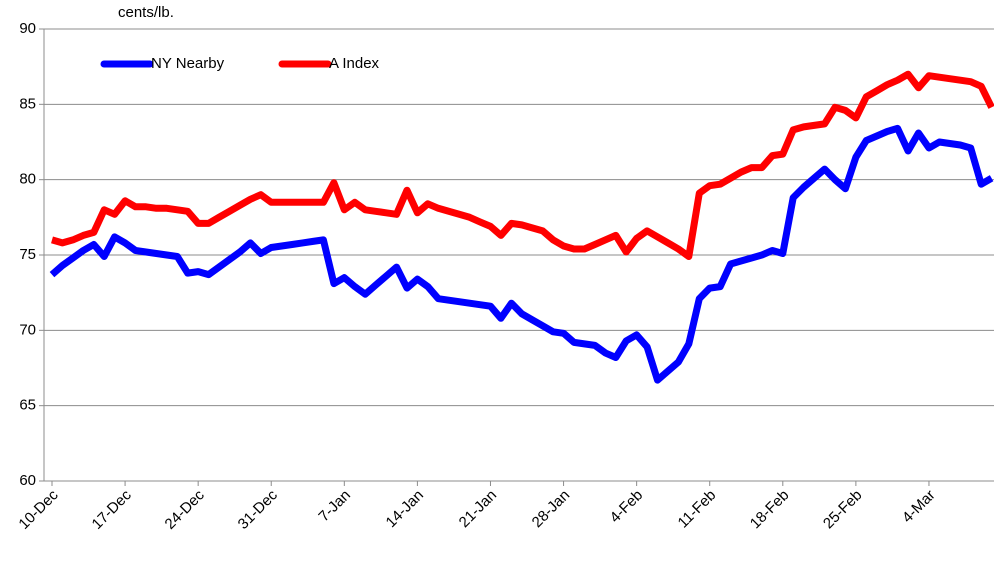  What do you see at coordinates (27, 179) in the screenshot?
I see `y-tick-label: 80` at bounding box center [27, 179].